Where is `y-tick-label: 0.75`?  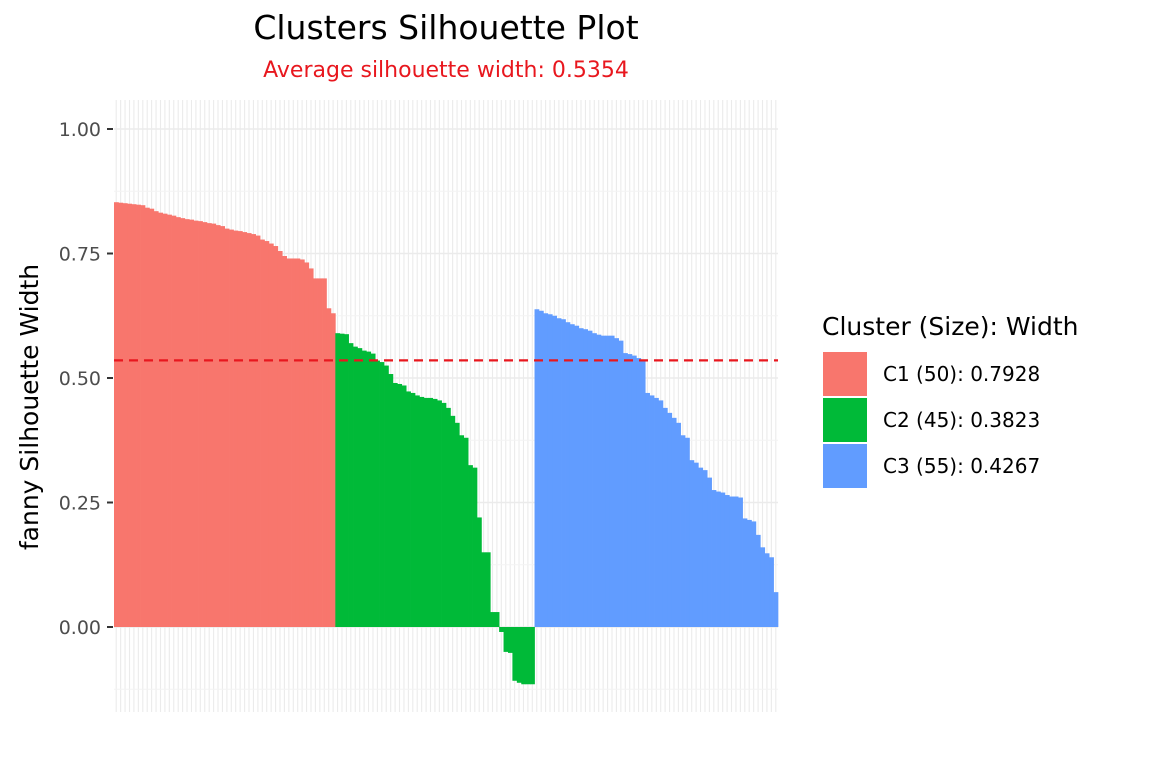 y-tick-label: 0.75 is located at coordinates (80, 255).